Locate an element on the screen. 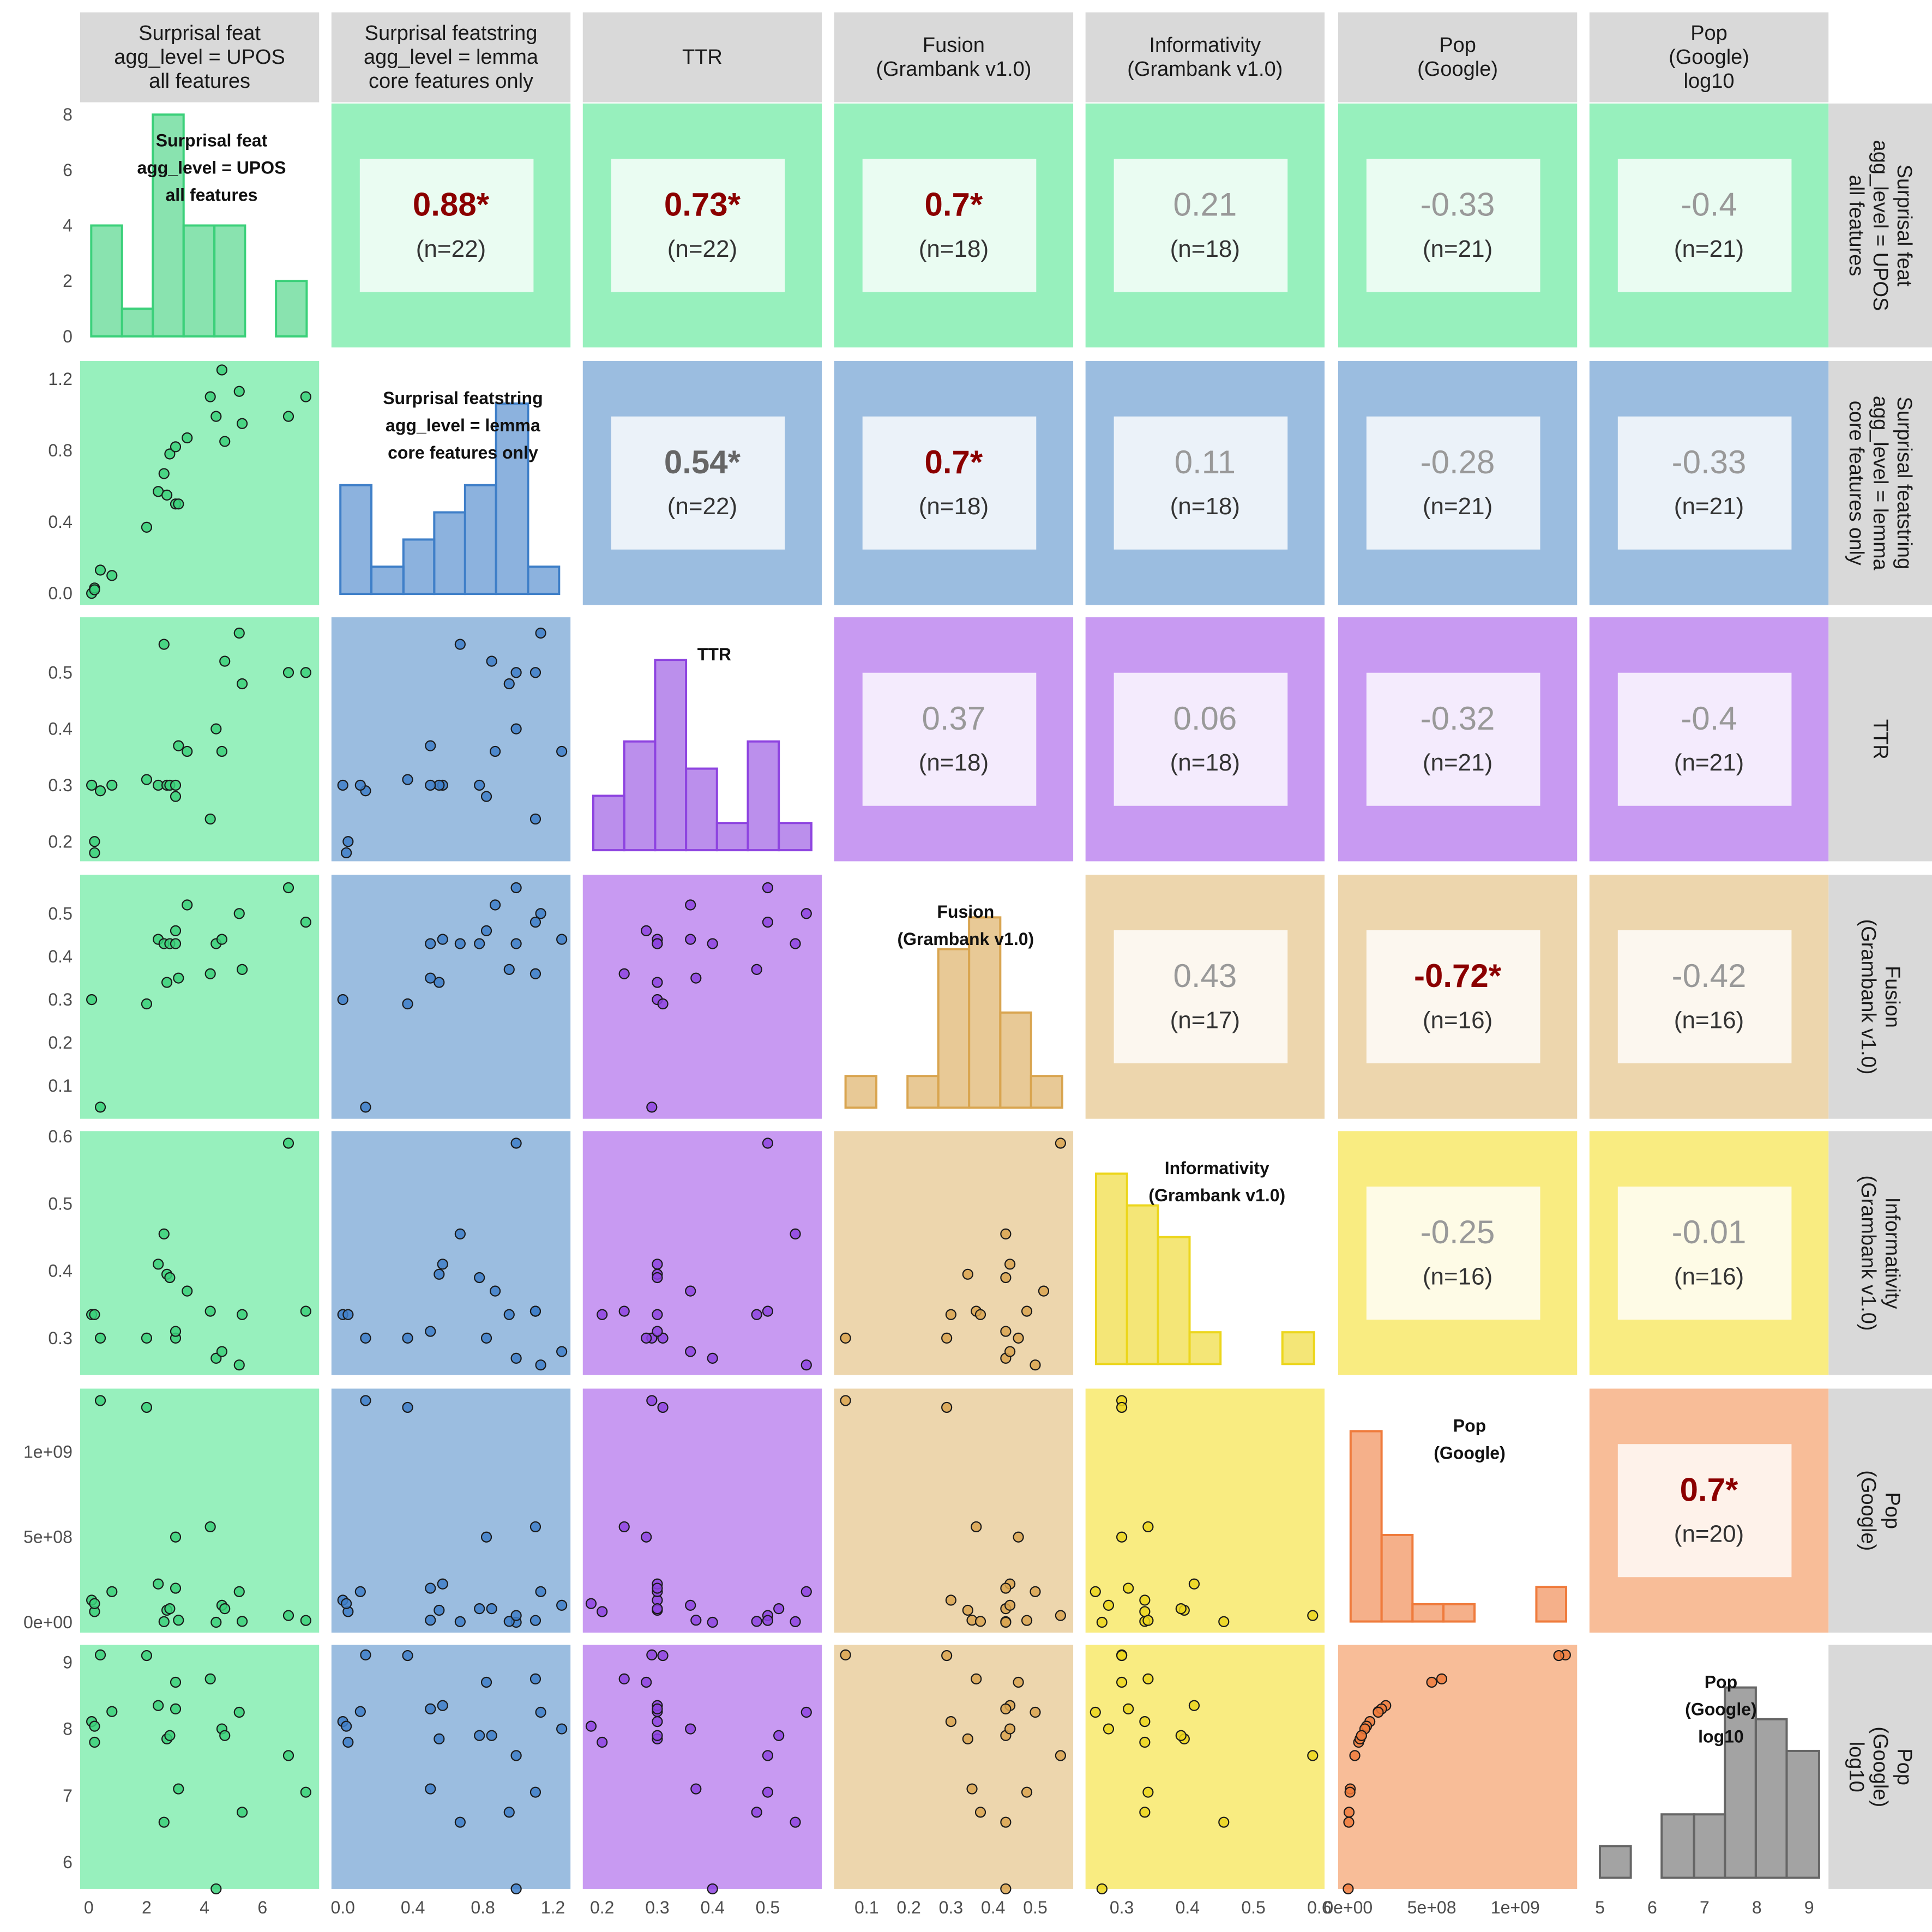 Image resolution: width=1932 pixels, height=1932 pixels. correlation-value: -0.28 is located at coordinates (1458, 462).